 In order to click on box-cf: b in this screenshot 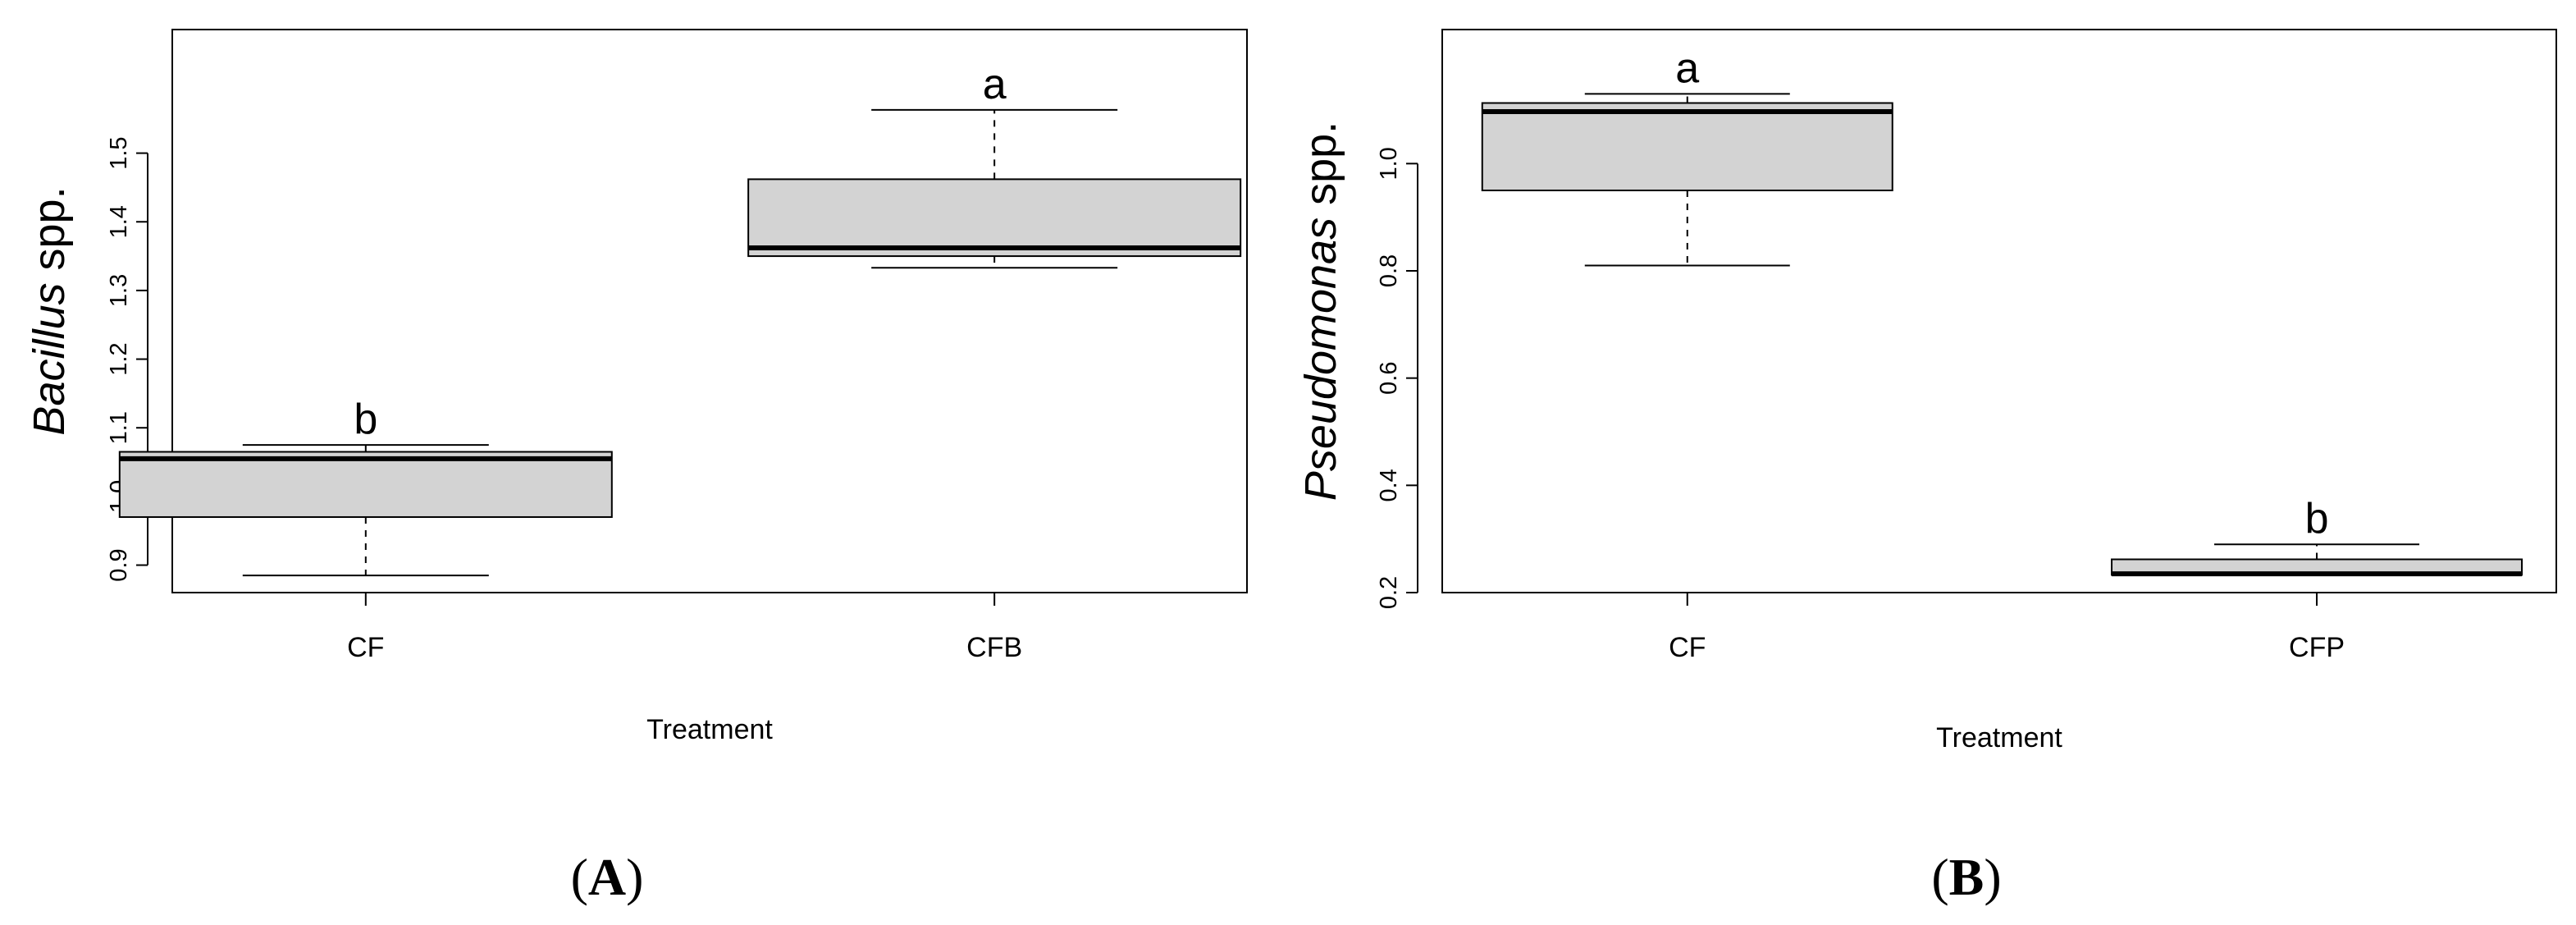, I will do `click(366, 487)`.